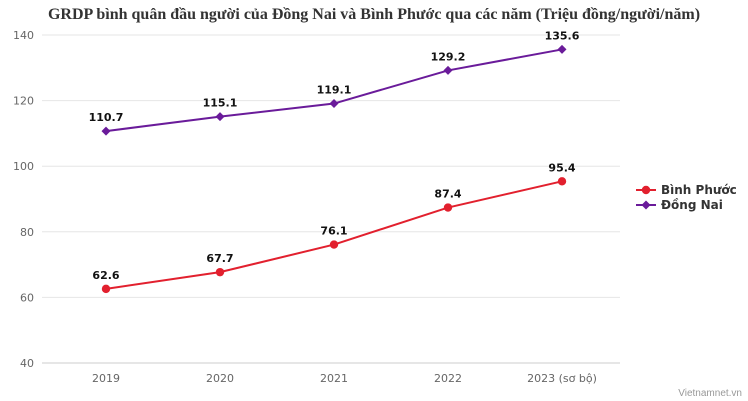 Image resolution: width=748 pixels, height=401 pixels. I want to click on source-credit: Vietnamnet.vn, so click(710, 393).